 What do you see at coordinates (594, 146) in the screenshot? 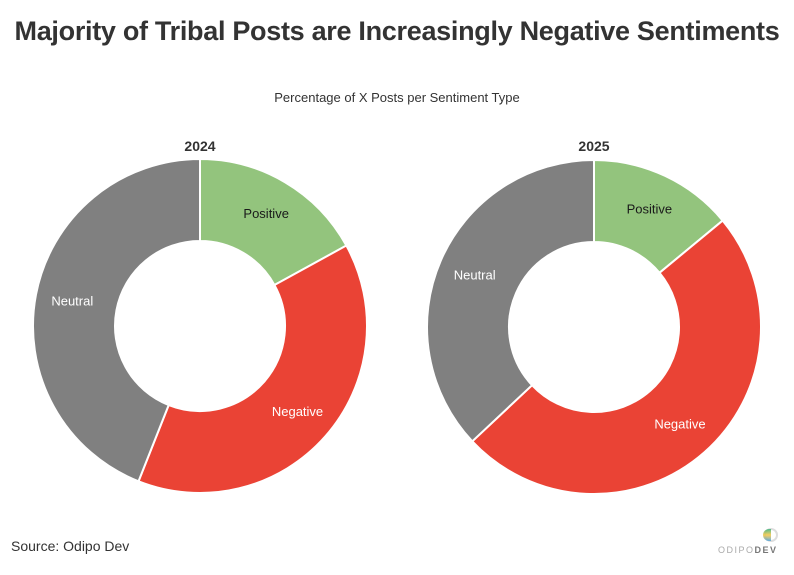
I see `donut-2025-title: 2025` at bounding box center [594, 146].